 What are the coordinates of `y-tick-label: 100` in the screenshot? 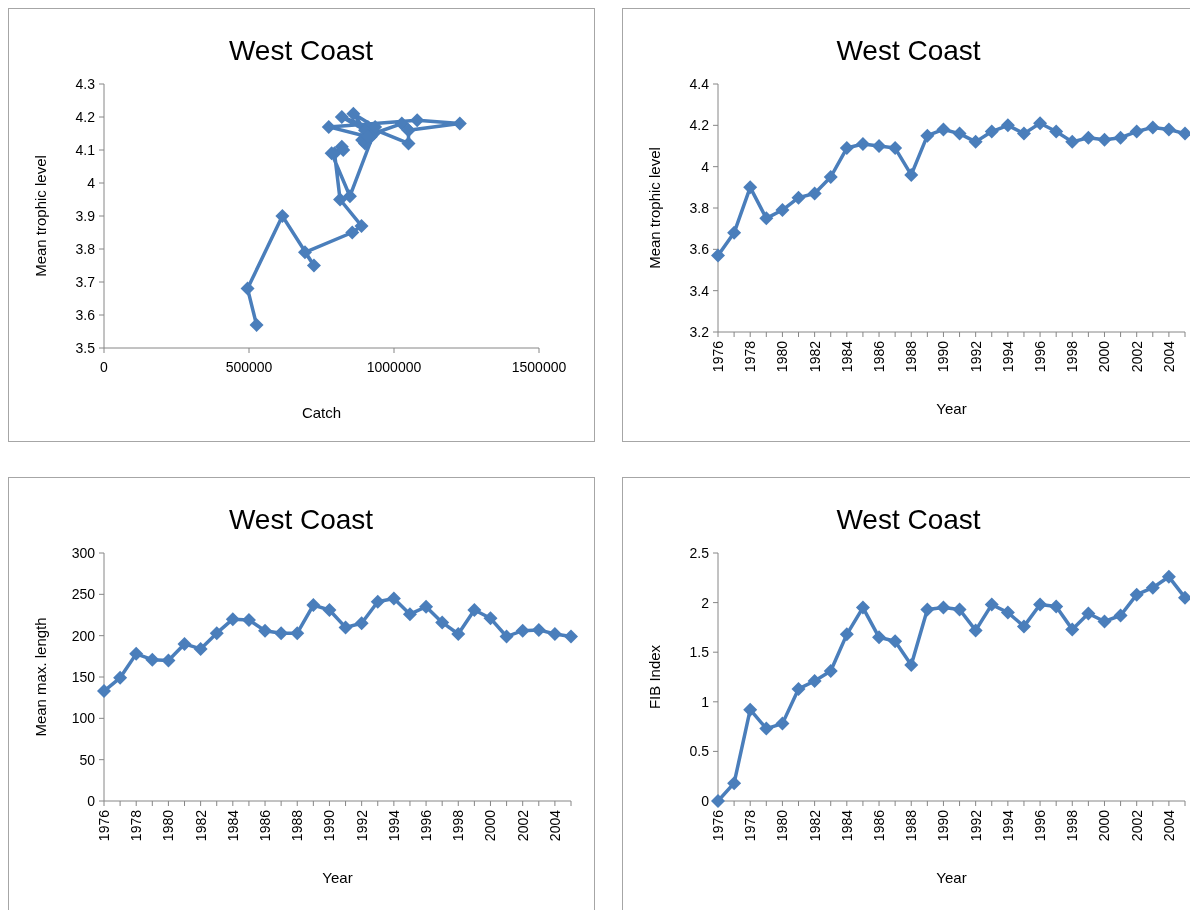 It's located at (83, 718).